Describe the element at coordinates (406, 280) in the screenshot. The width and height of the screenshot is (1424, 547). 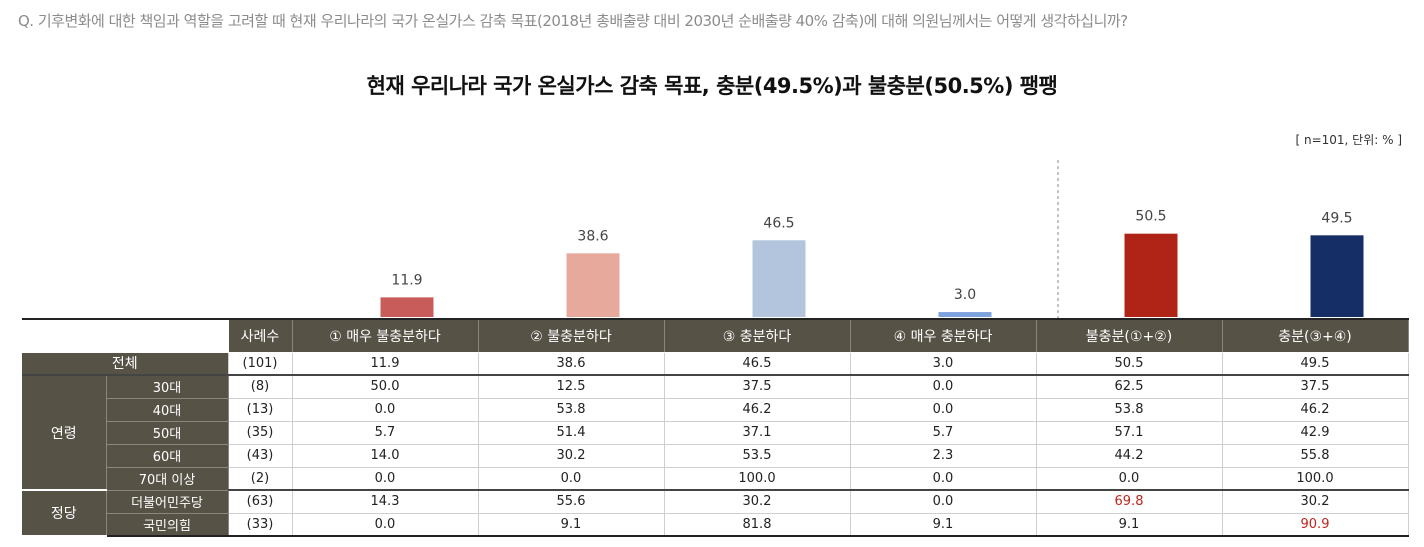
I see `bar-value-label-1: 11.9` at that location.